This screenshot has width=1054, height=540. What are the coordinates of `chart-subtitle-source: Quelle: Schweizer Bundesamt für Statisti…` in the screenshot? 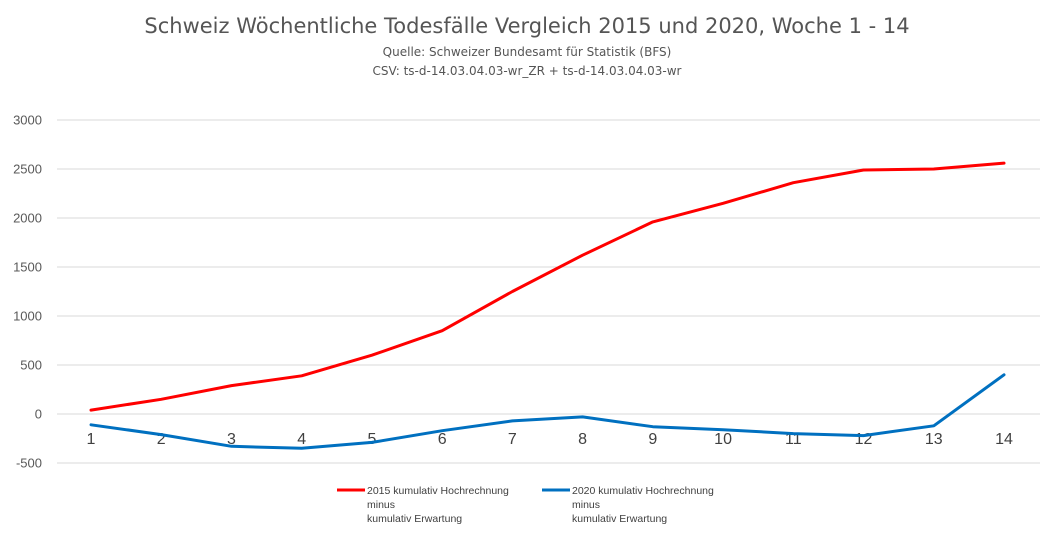 It's located at (527, 52).